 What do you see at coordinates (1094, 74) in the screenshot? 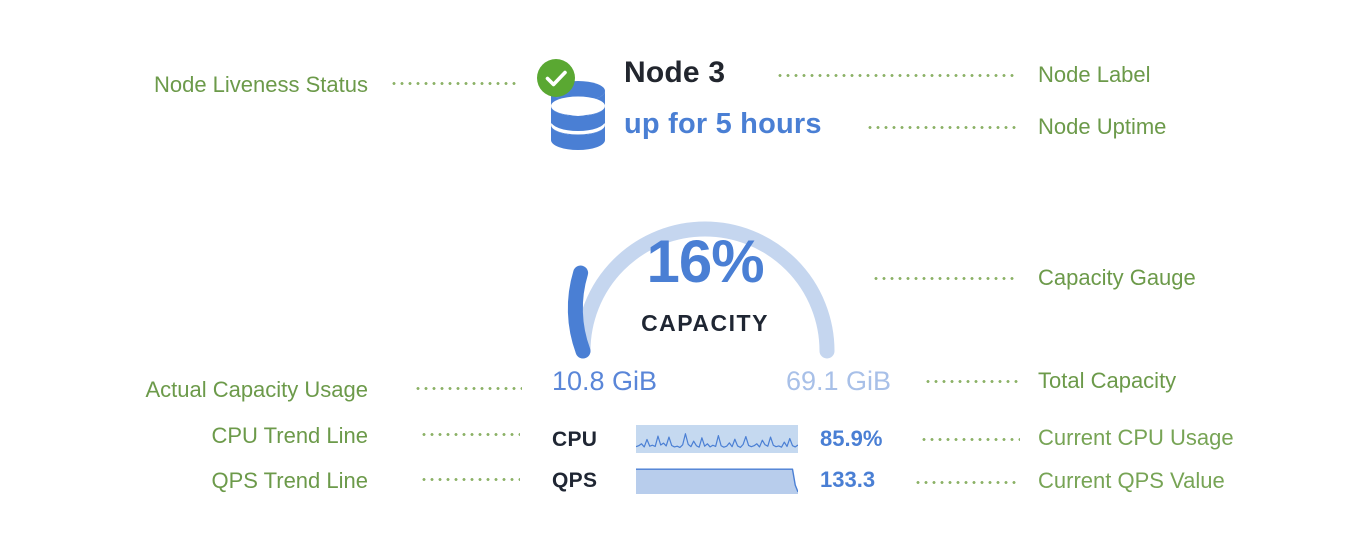
I see `annotation-node-label: Node Label` at bounding box center [1094, 74].